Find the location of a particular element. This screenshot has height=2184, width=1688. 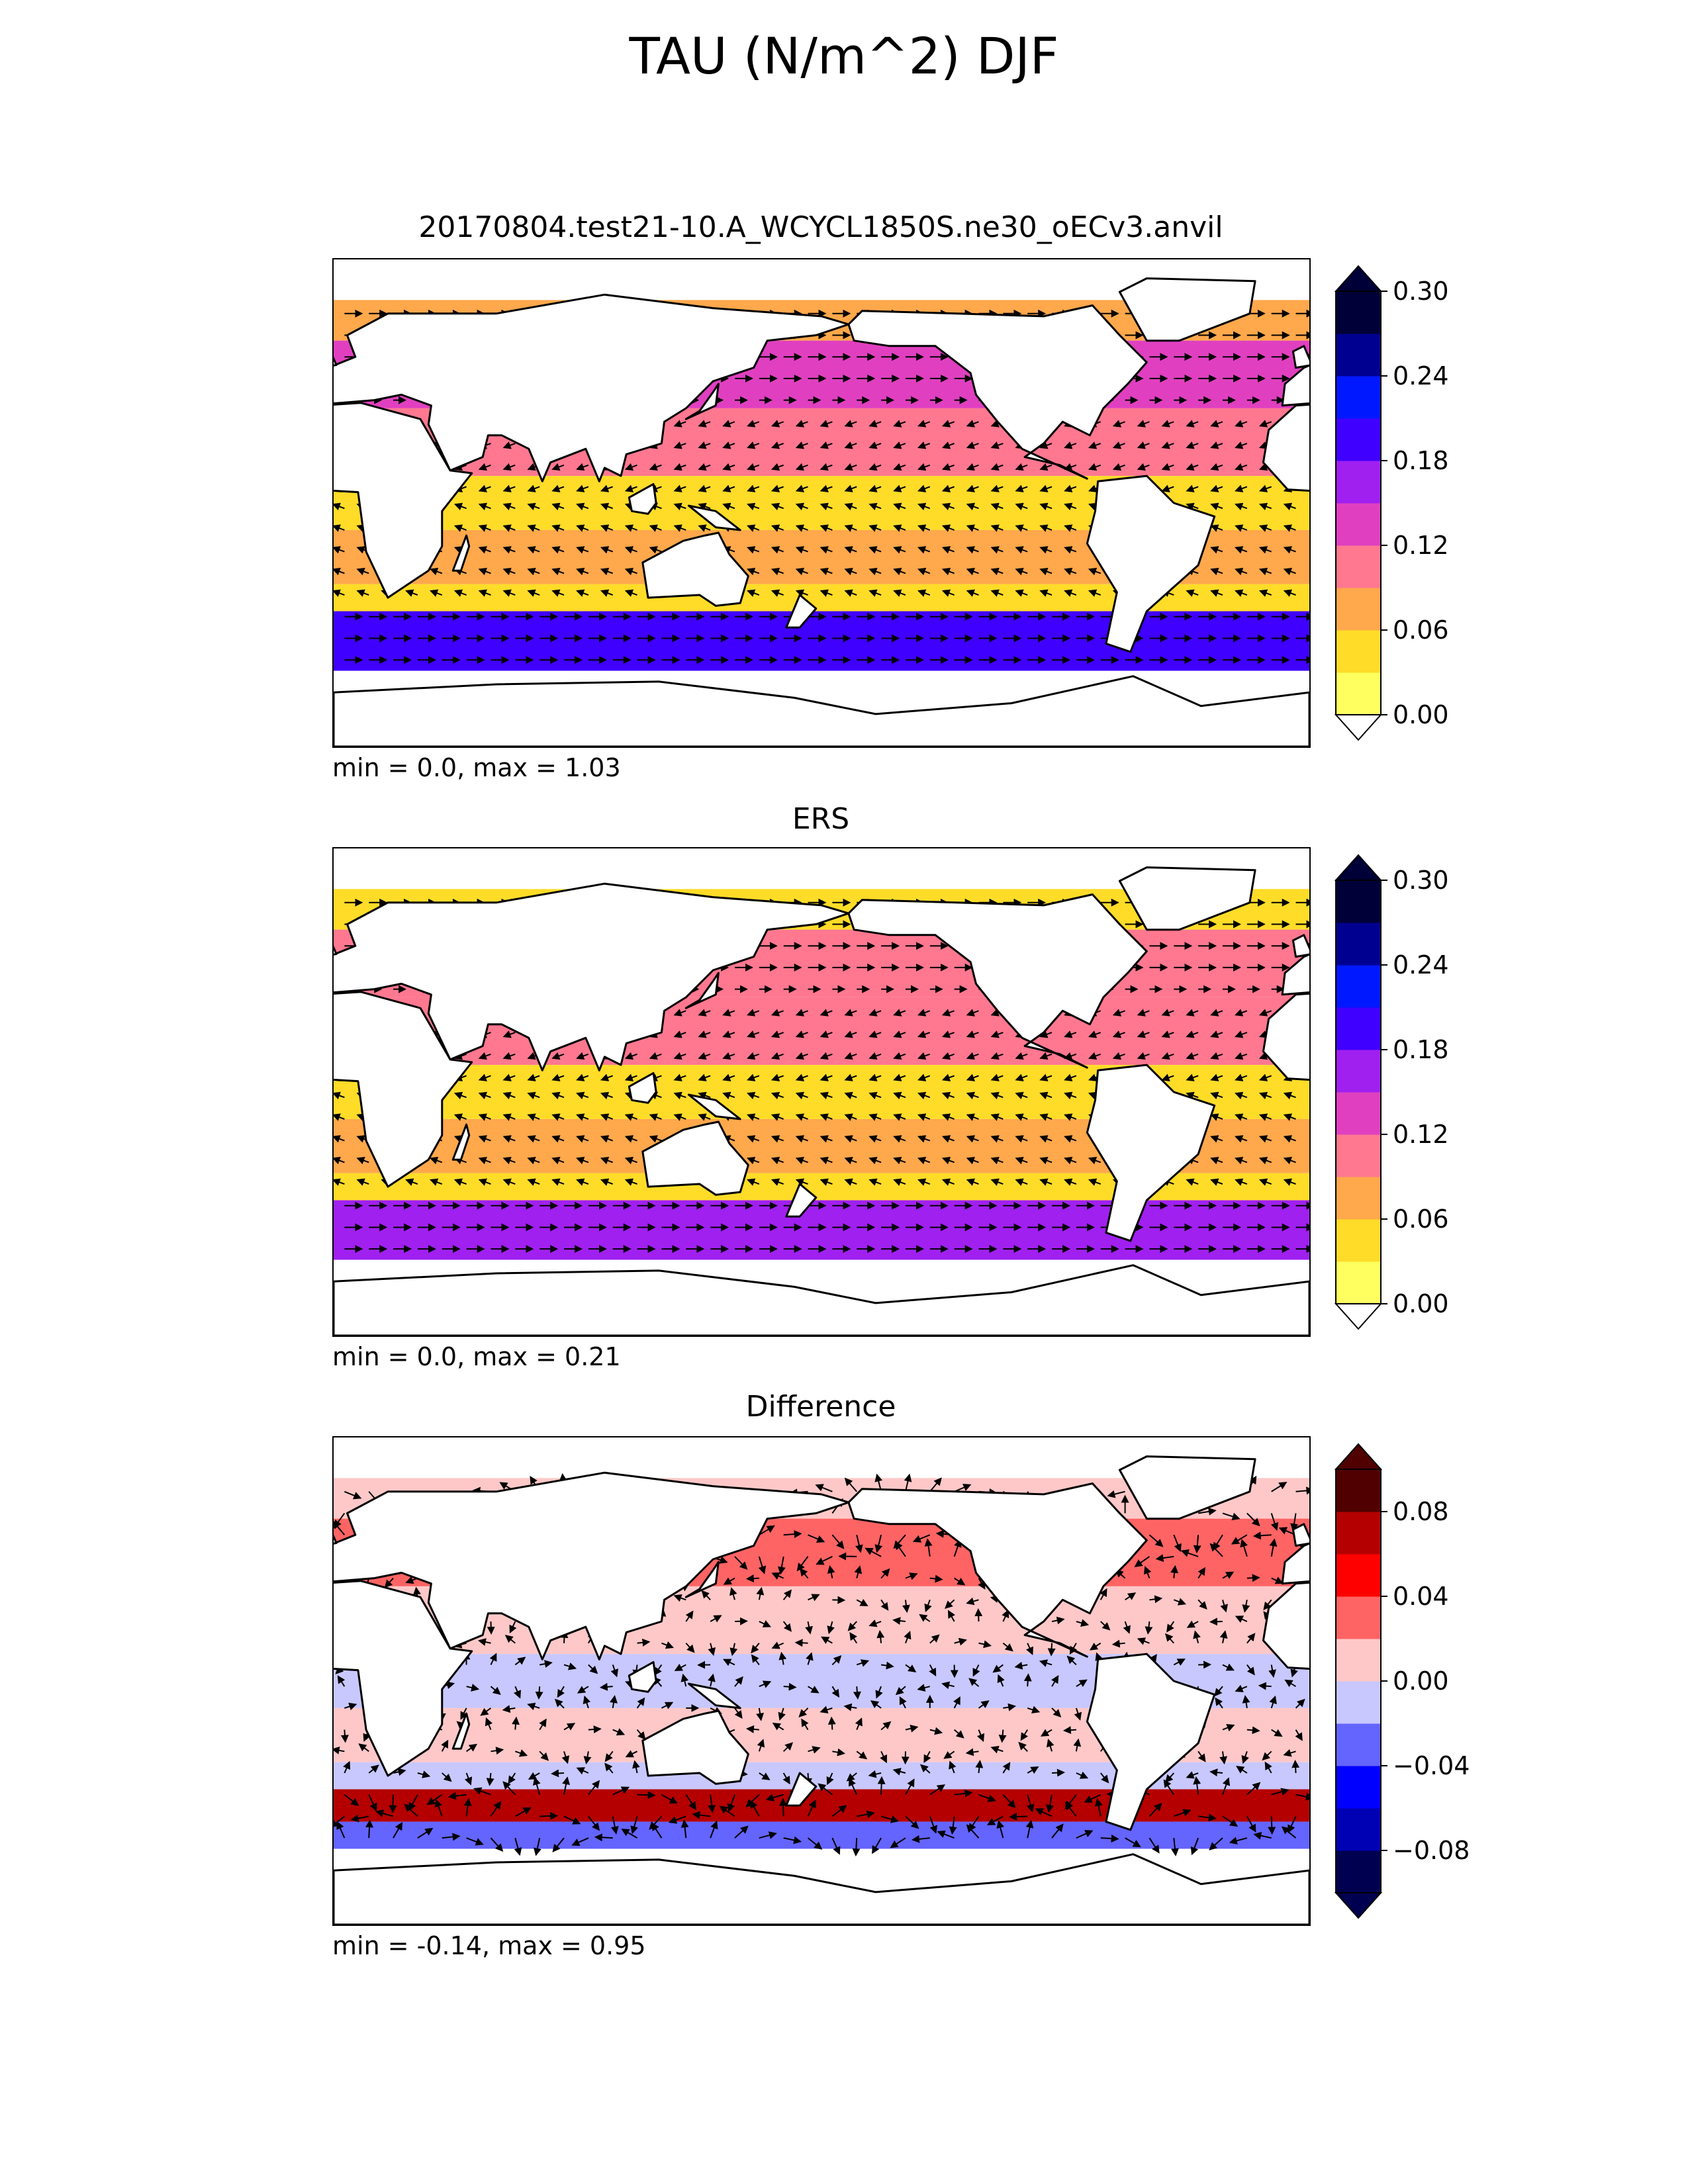

landmass-australia is located at coordinates (695, 569).